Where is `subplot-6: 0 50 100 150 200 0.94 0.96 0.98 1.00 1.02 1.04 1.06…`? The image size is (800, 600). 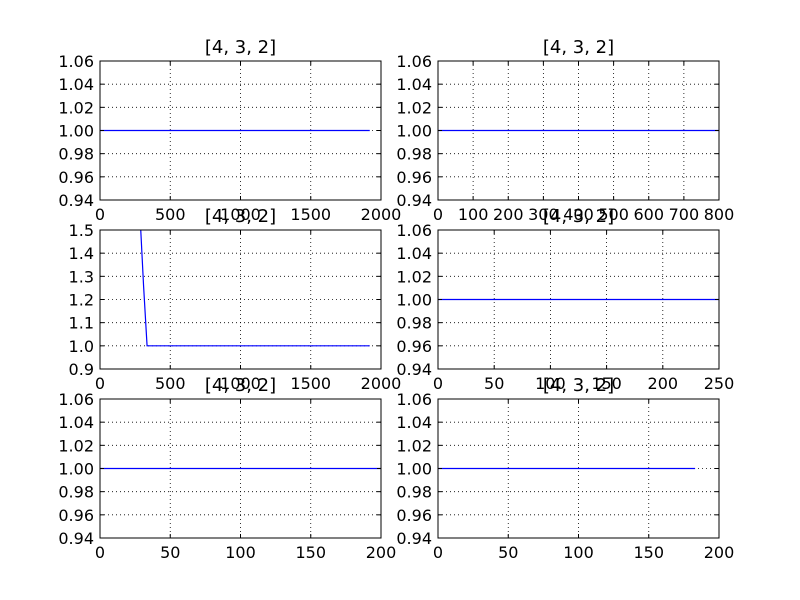 subplot-6: 0 50 100 150 200 0.94 0.96 0.98 1.00 1.02 1.04 1.06… is located at coordinates (565, 468).